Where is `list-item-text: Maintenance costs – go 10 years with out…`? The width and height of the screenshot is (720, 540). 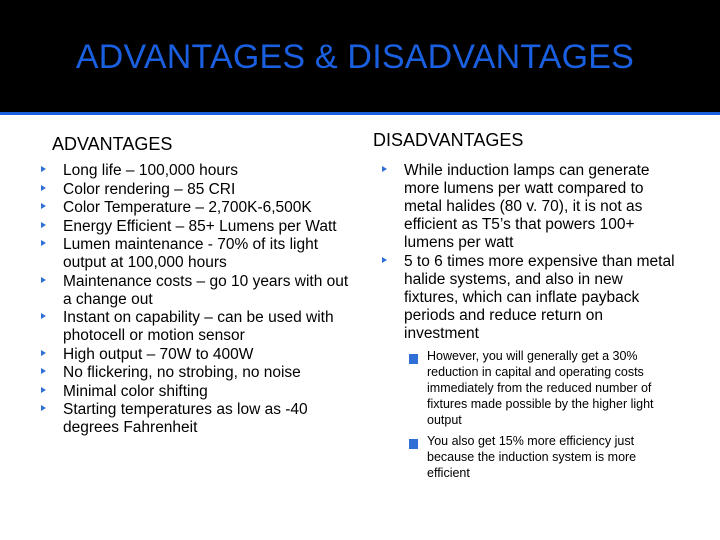 list-item-text: Maintenance costs – go 10 years with out… is located at coordinates (206, 290).